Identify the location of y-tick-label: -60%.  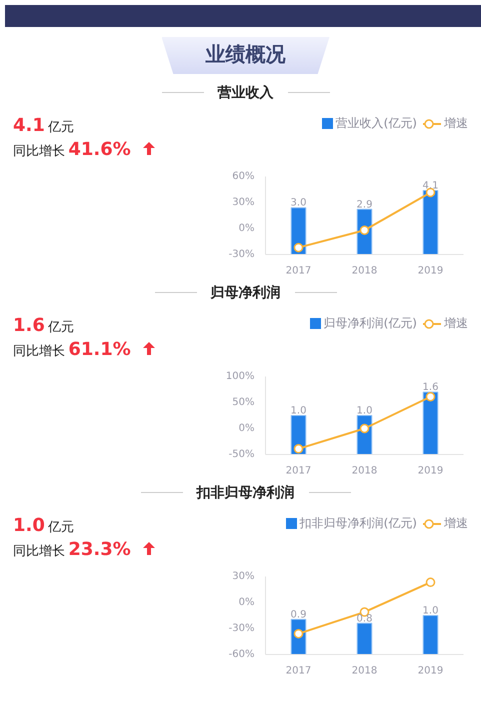
(241, 654).